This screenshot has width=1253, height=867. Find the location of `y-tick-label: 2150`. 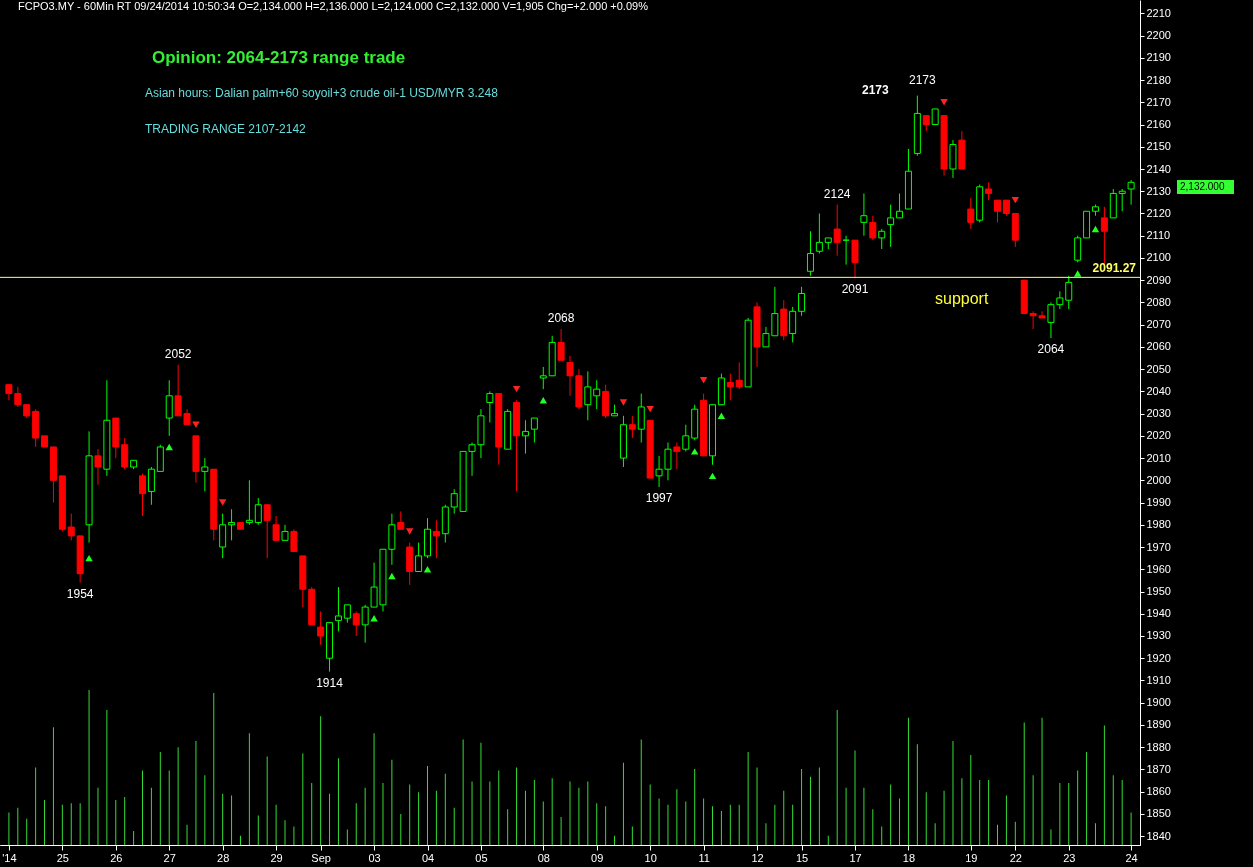

y-tick-label: 2150 is located at coordinates (1158, 146).